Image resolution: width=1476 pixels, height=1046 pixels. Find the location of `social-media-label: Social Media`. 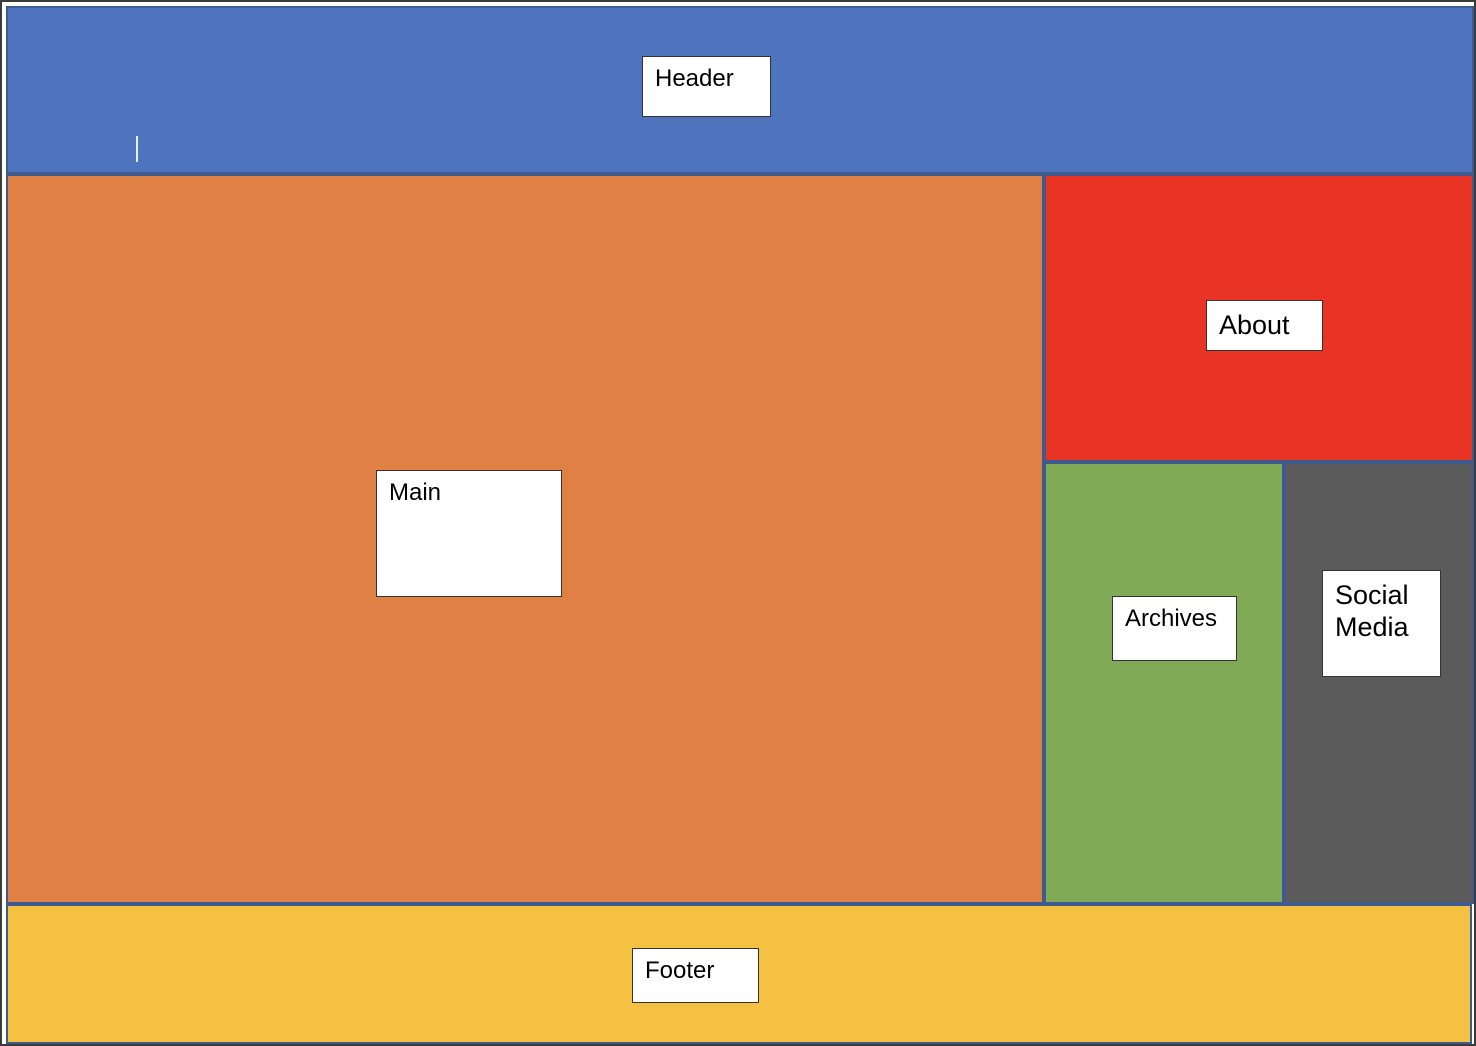

social-media-label: Social Media is located at coordinates (1381, 623).